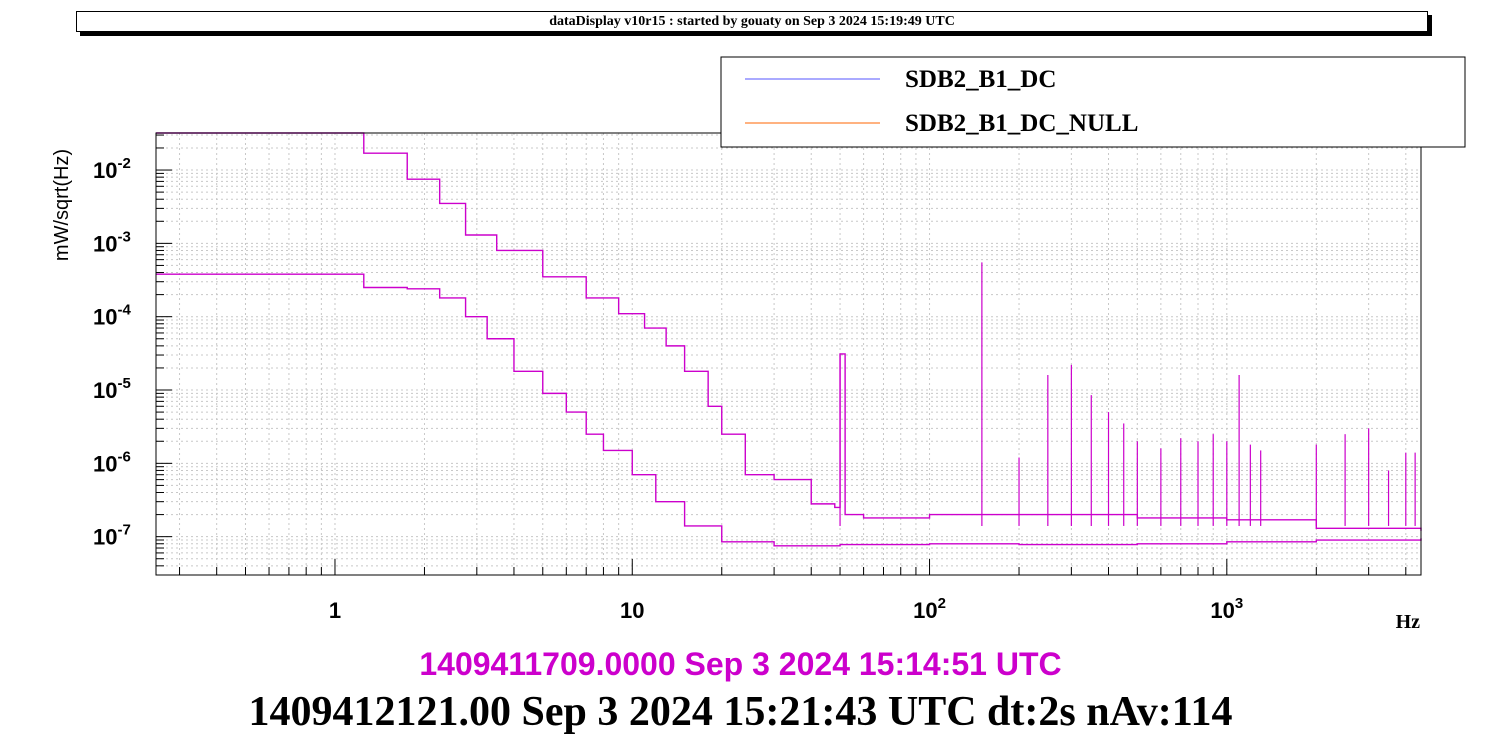  Describe the element at coordinates (62, 205) in the screenshot. I see `y-axis-title: mW/sqrt(Hz)` at that location.